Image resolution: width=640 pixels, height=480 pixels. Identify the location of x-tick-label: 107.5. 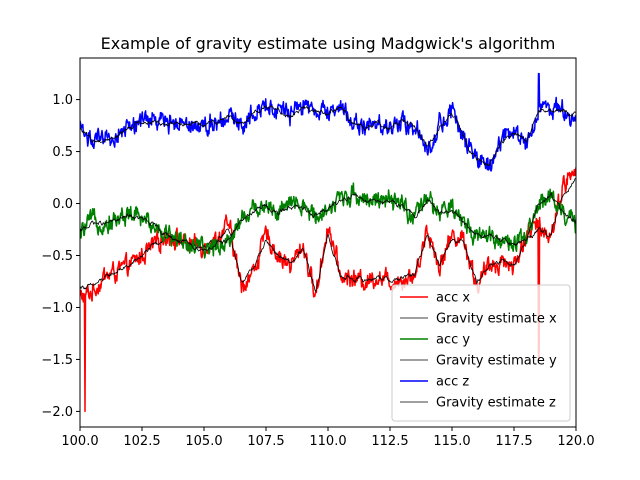
(265, 441).